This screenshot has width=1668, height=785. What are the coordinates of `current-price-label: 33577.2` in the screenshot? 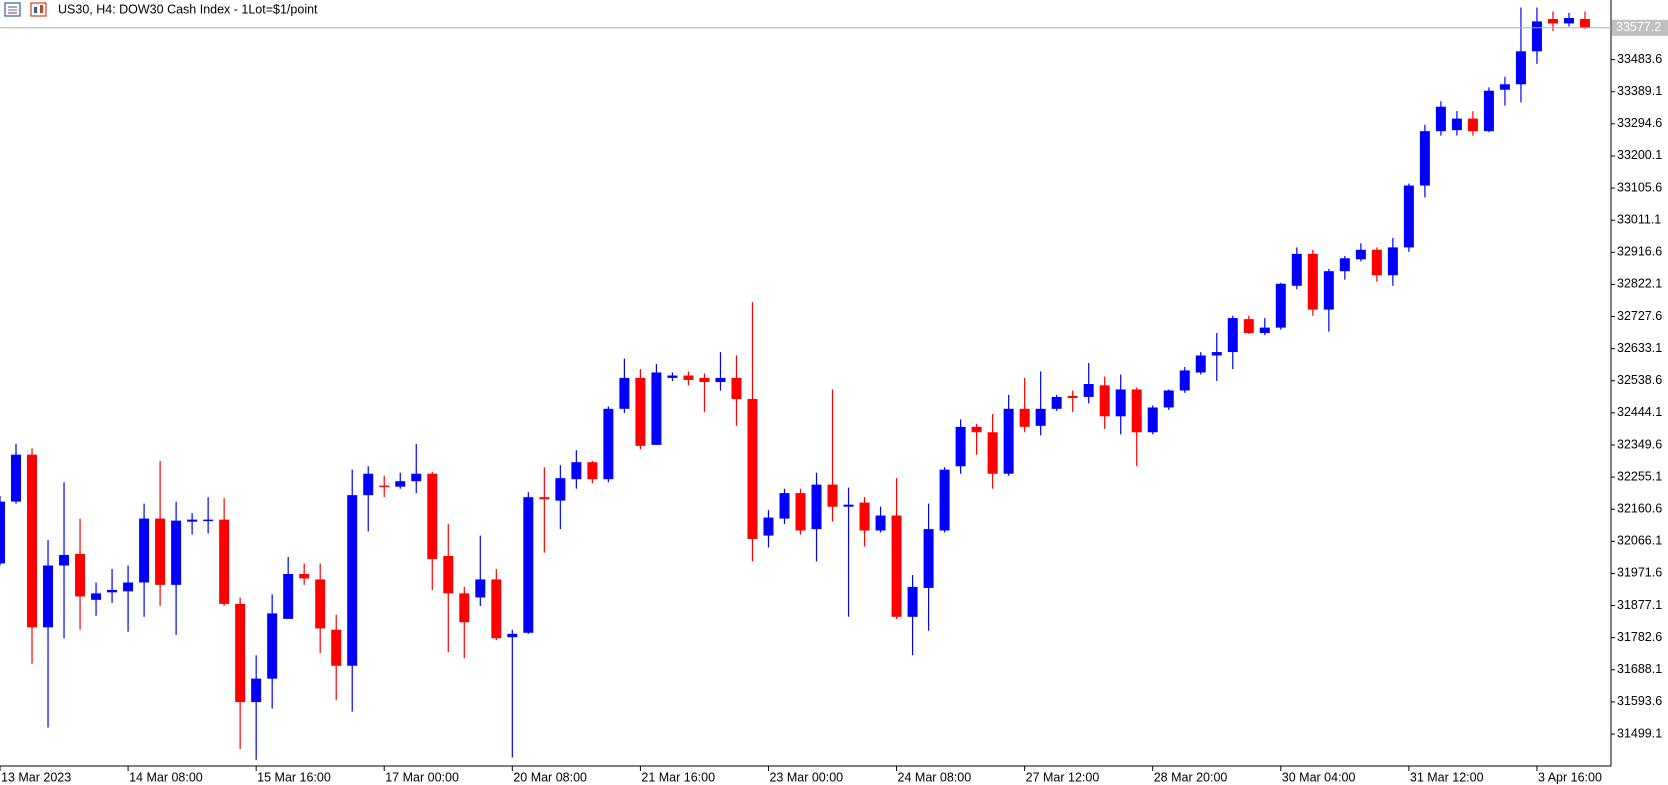 It's located at (1638, 27).